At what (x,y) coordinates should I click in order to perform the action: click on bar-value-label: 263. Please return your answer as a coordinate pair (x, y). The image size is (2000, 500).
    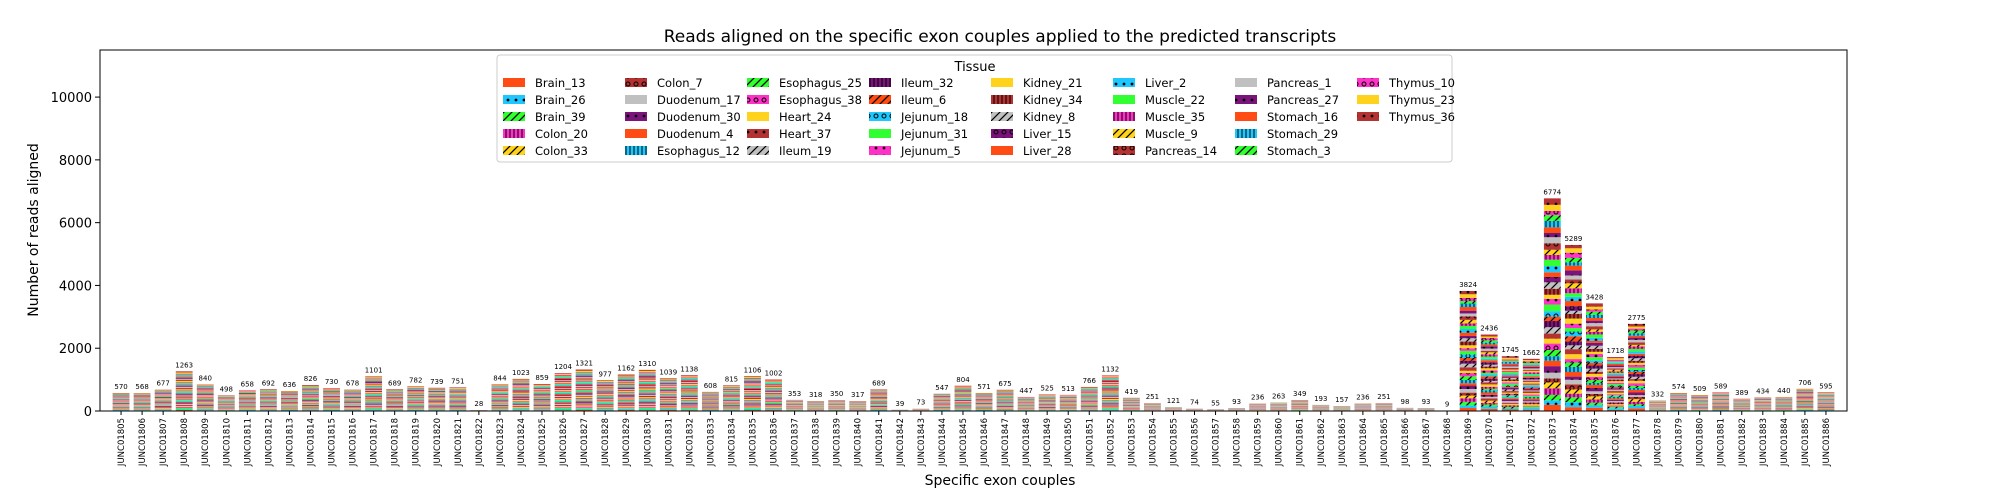
    Looking at the image, I should click on (1278, 397).